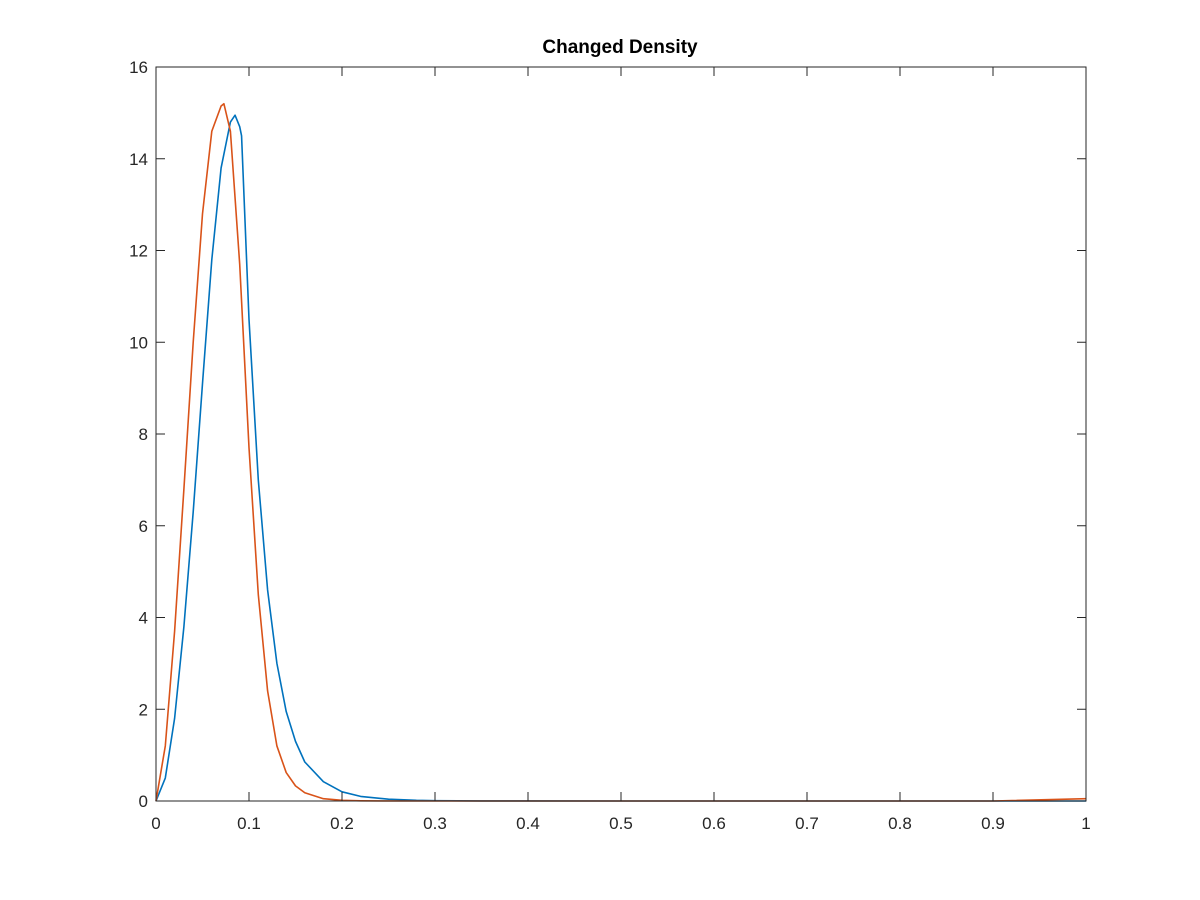 Image resolution: width=1200 pixels, height=900 pixels. What do you see at coordinates (993, 823) in the screenshot?
I see `x-tick-label: 0.9` at bounding box center [993, 823].